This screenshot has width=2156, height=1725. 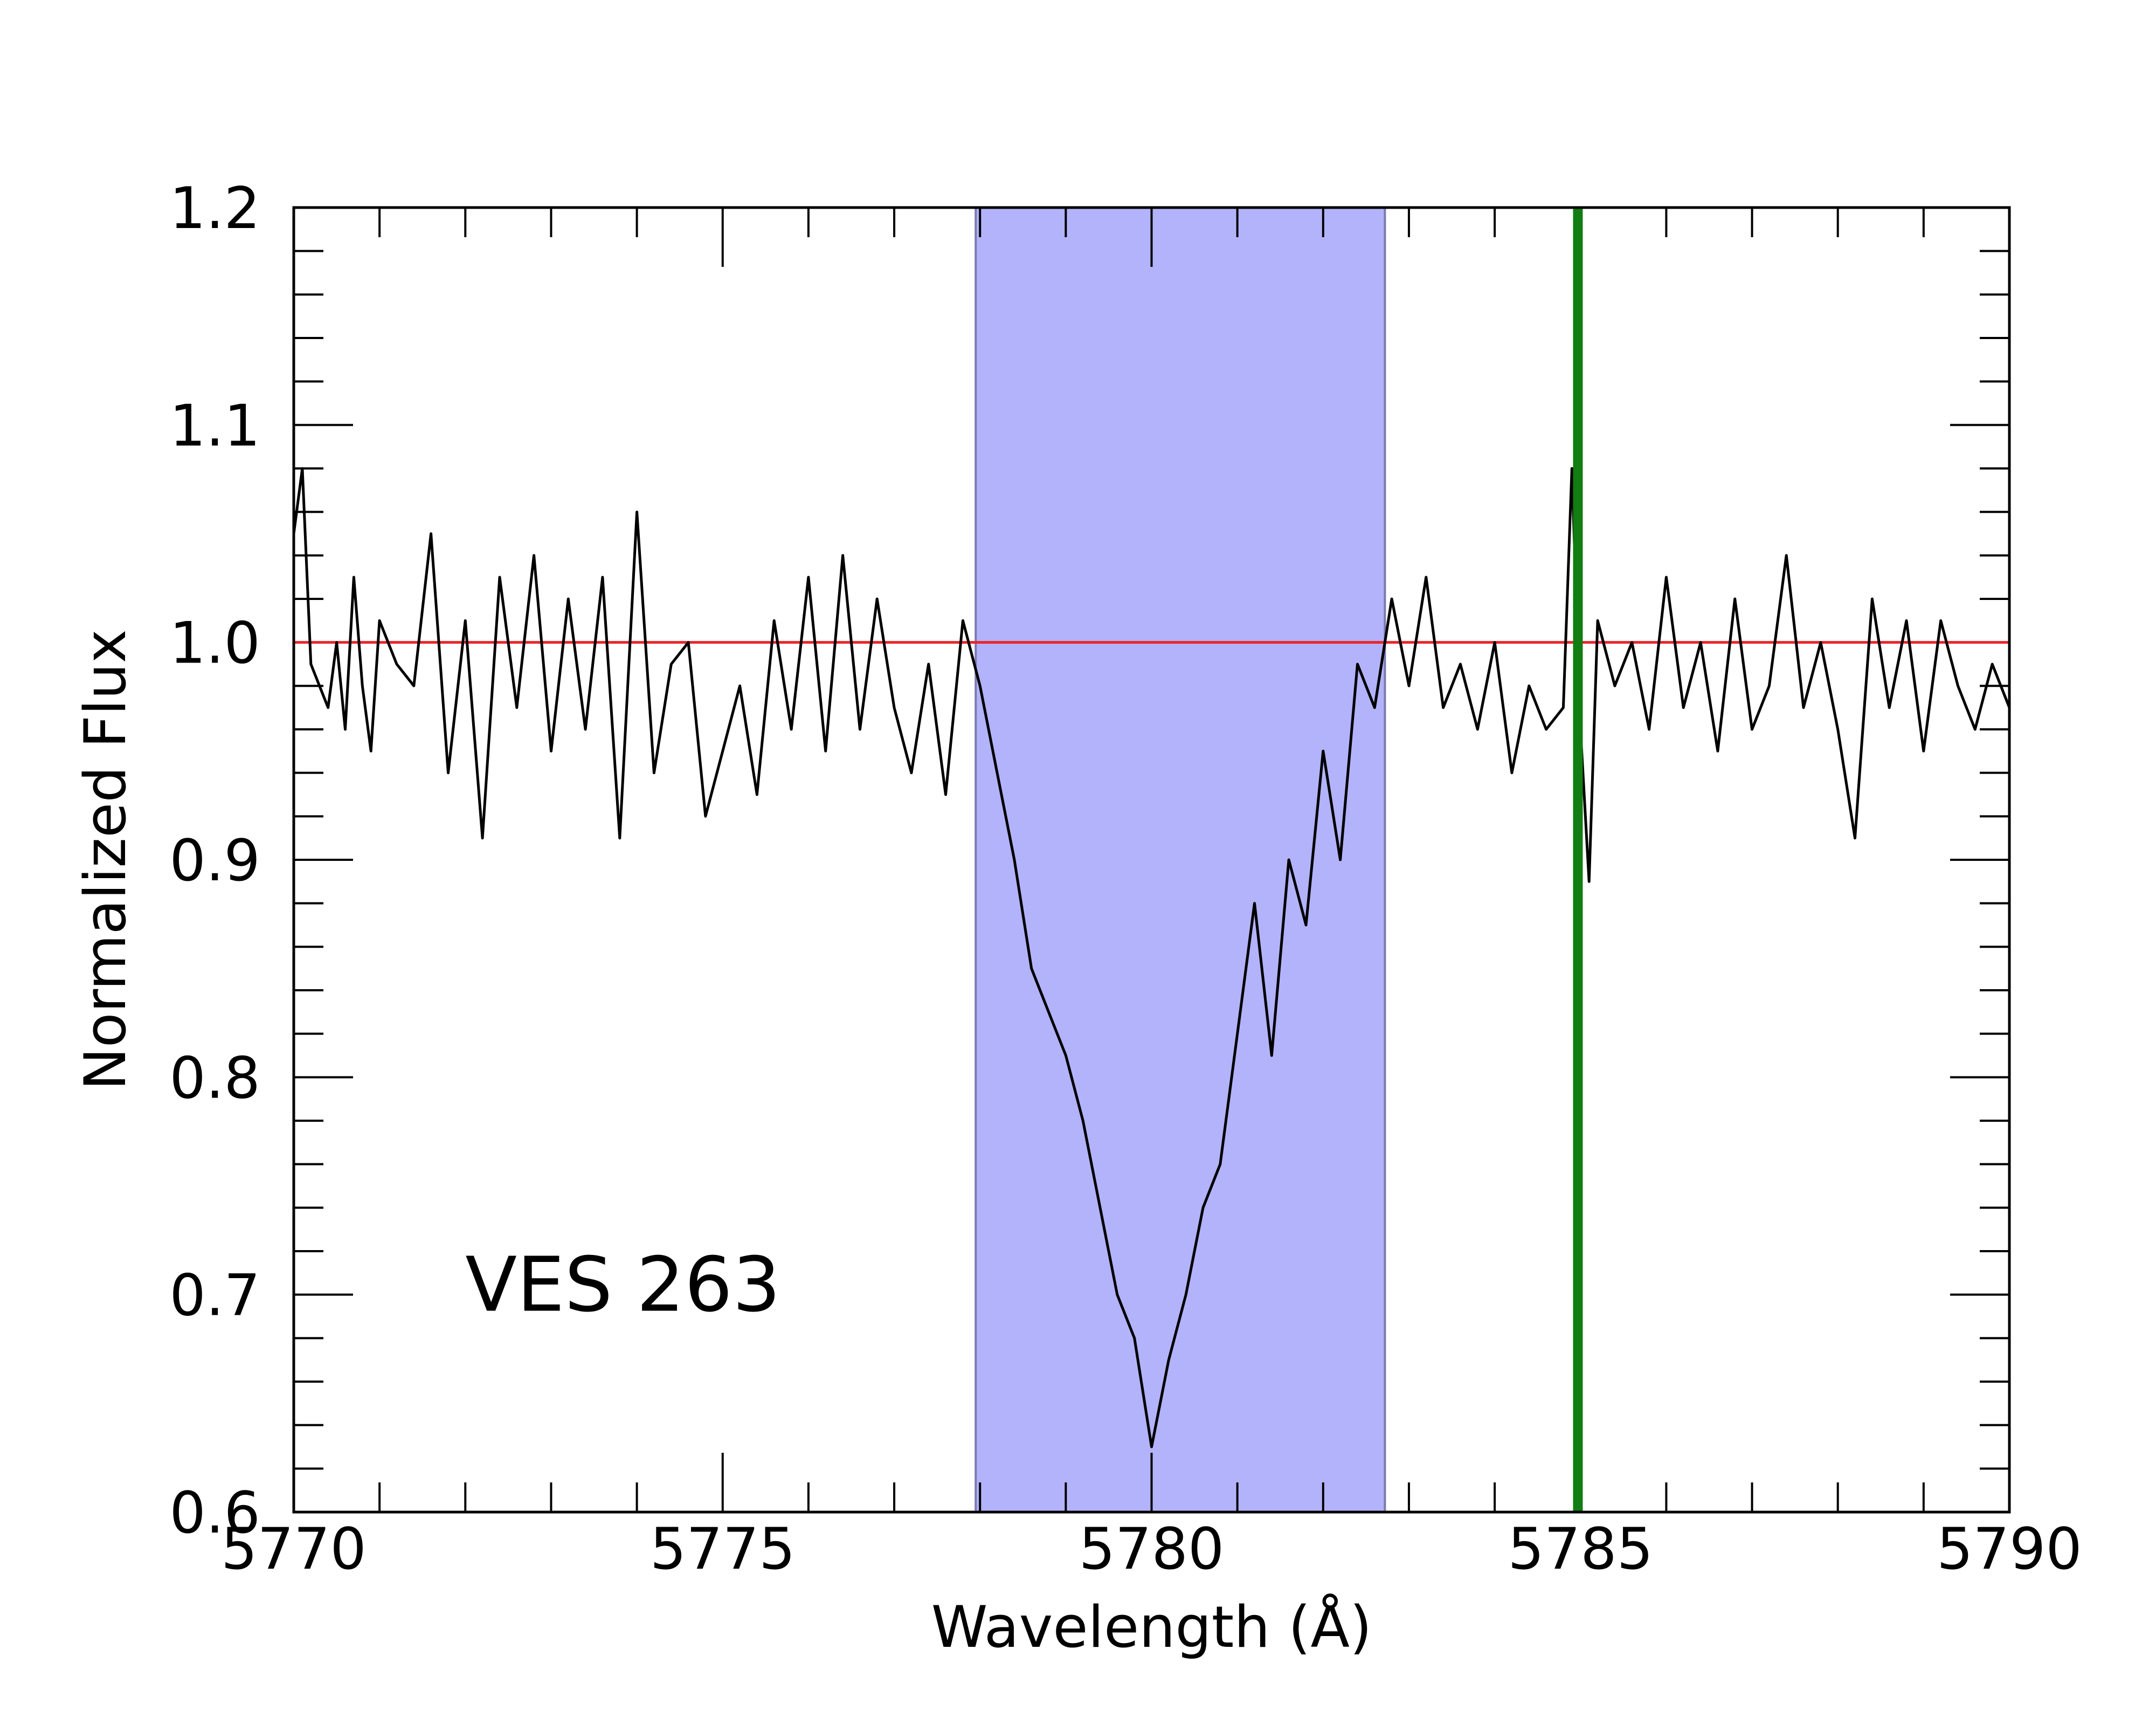 I want to click on y-axis-title: Normalized Flux, so click(x=105, y=859).